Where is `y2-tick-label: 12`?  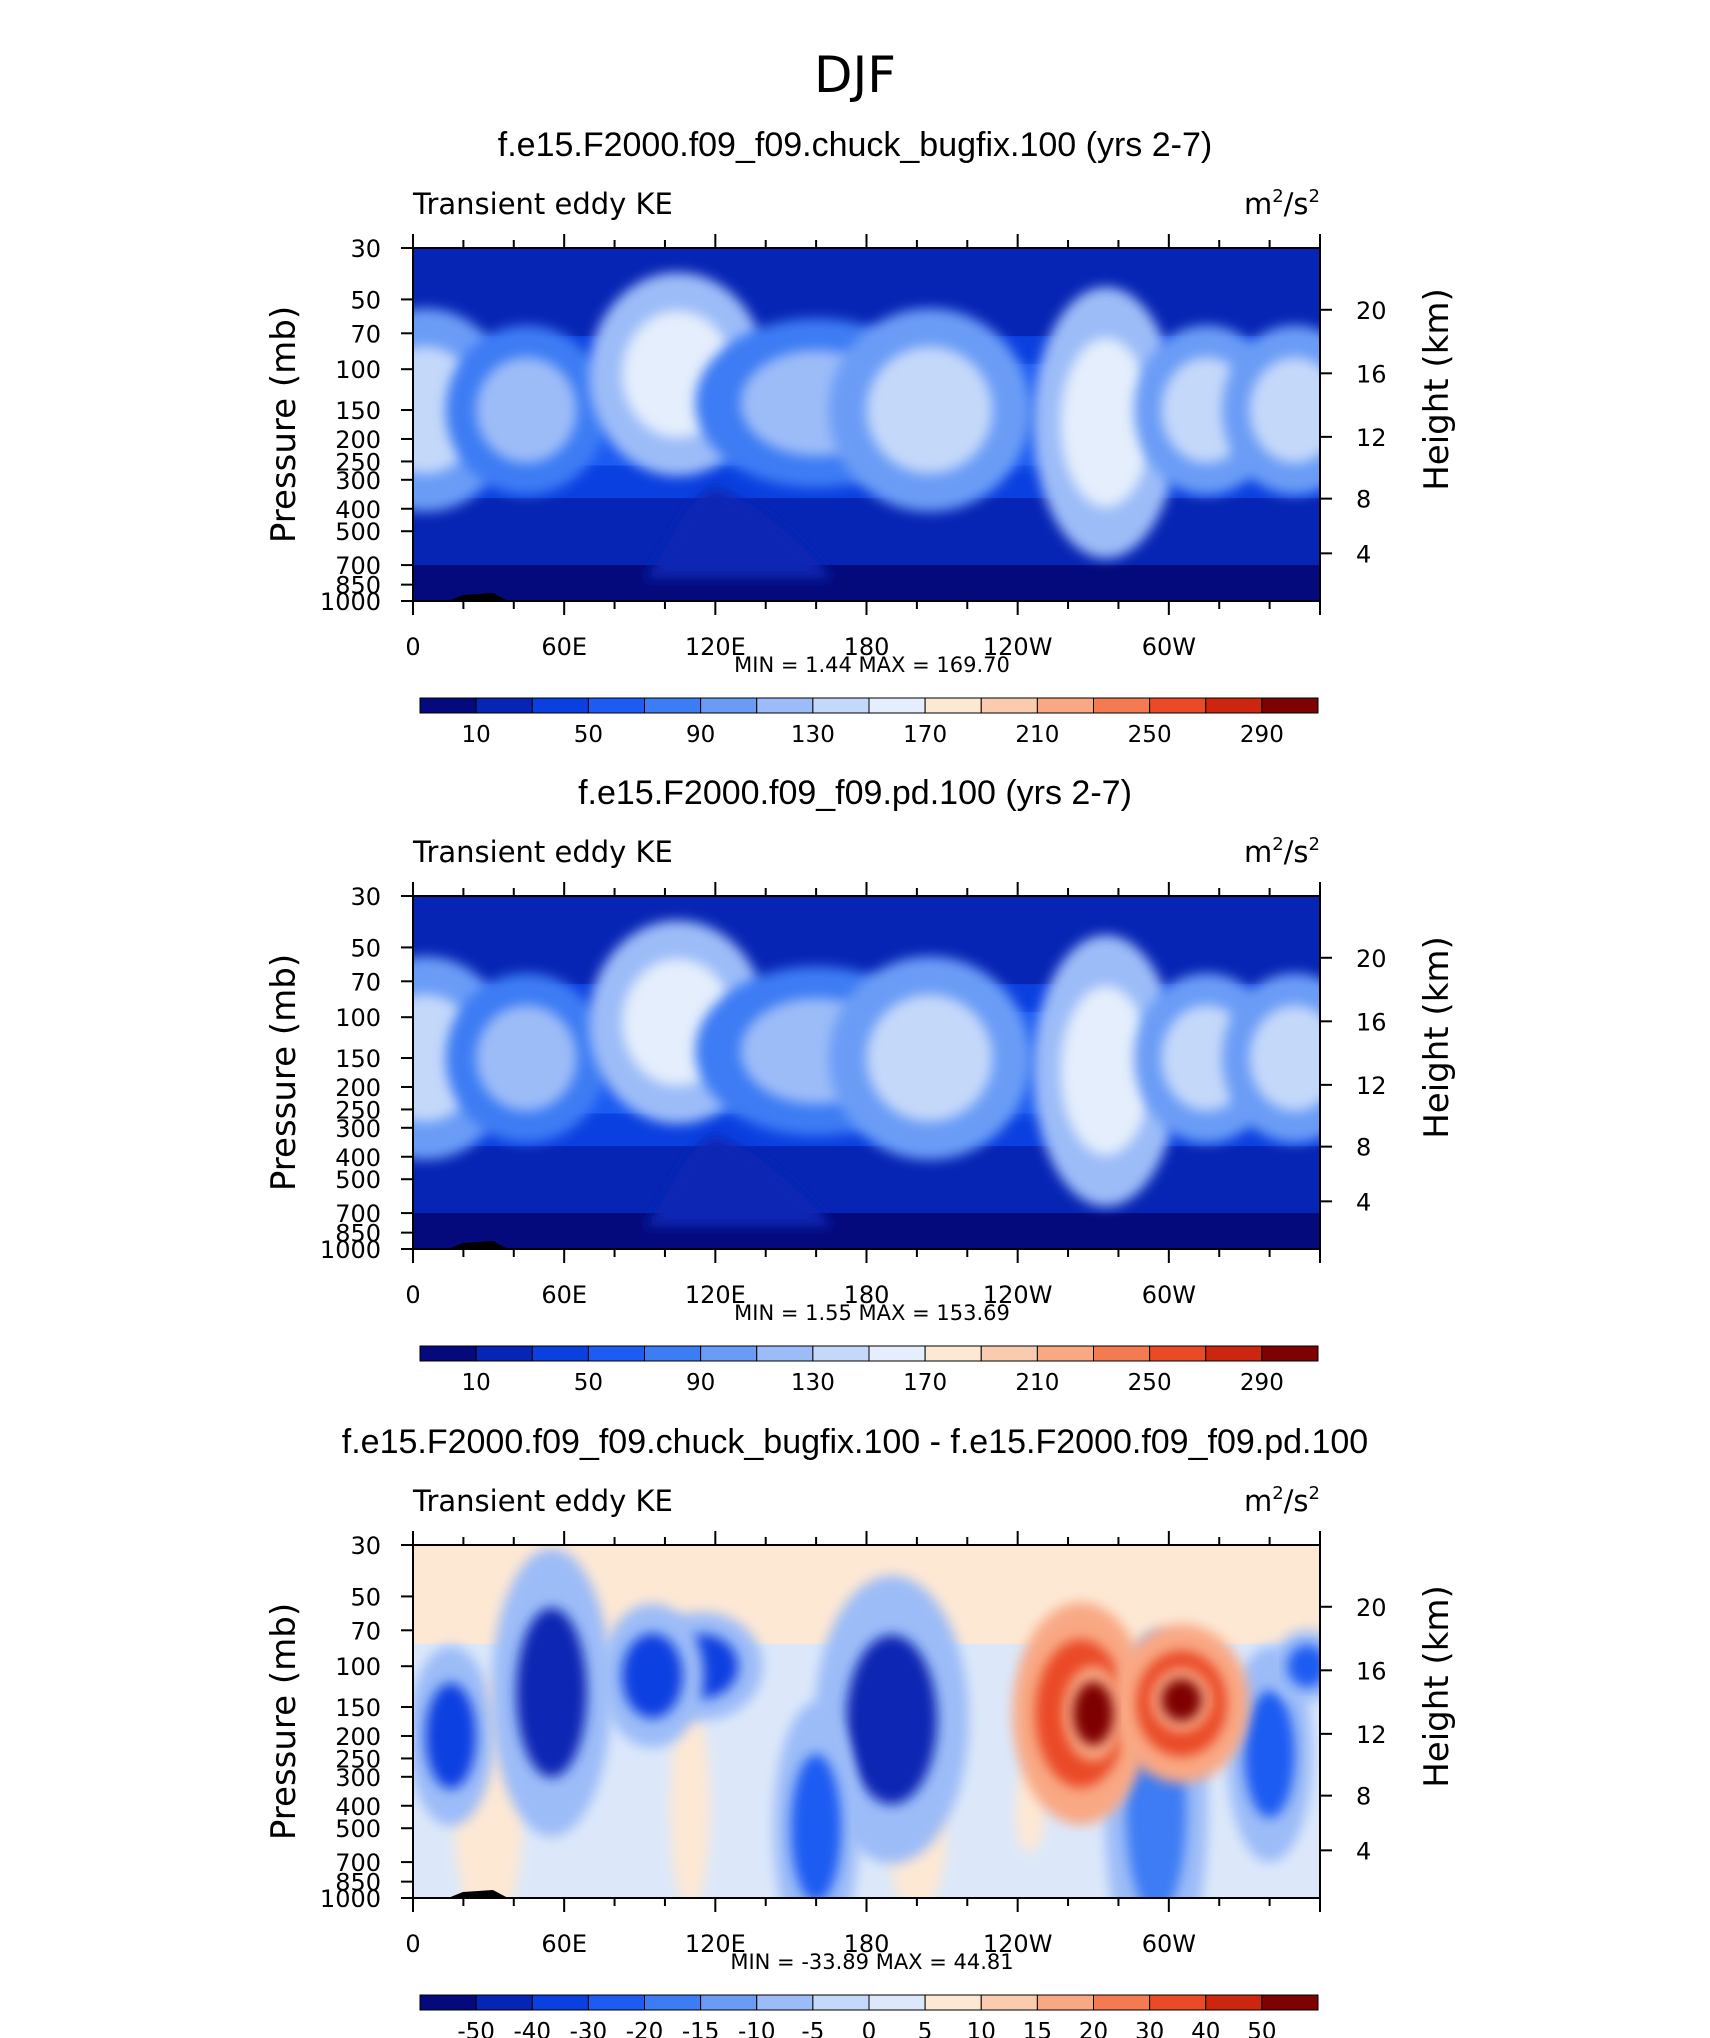
y2-tick-label: 12 is located at coordinates (1371, 1086).